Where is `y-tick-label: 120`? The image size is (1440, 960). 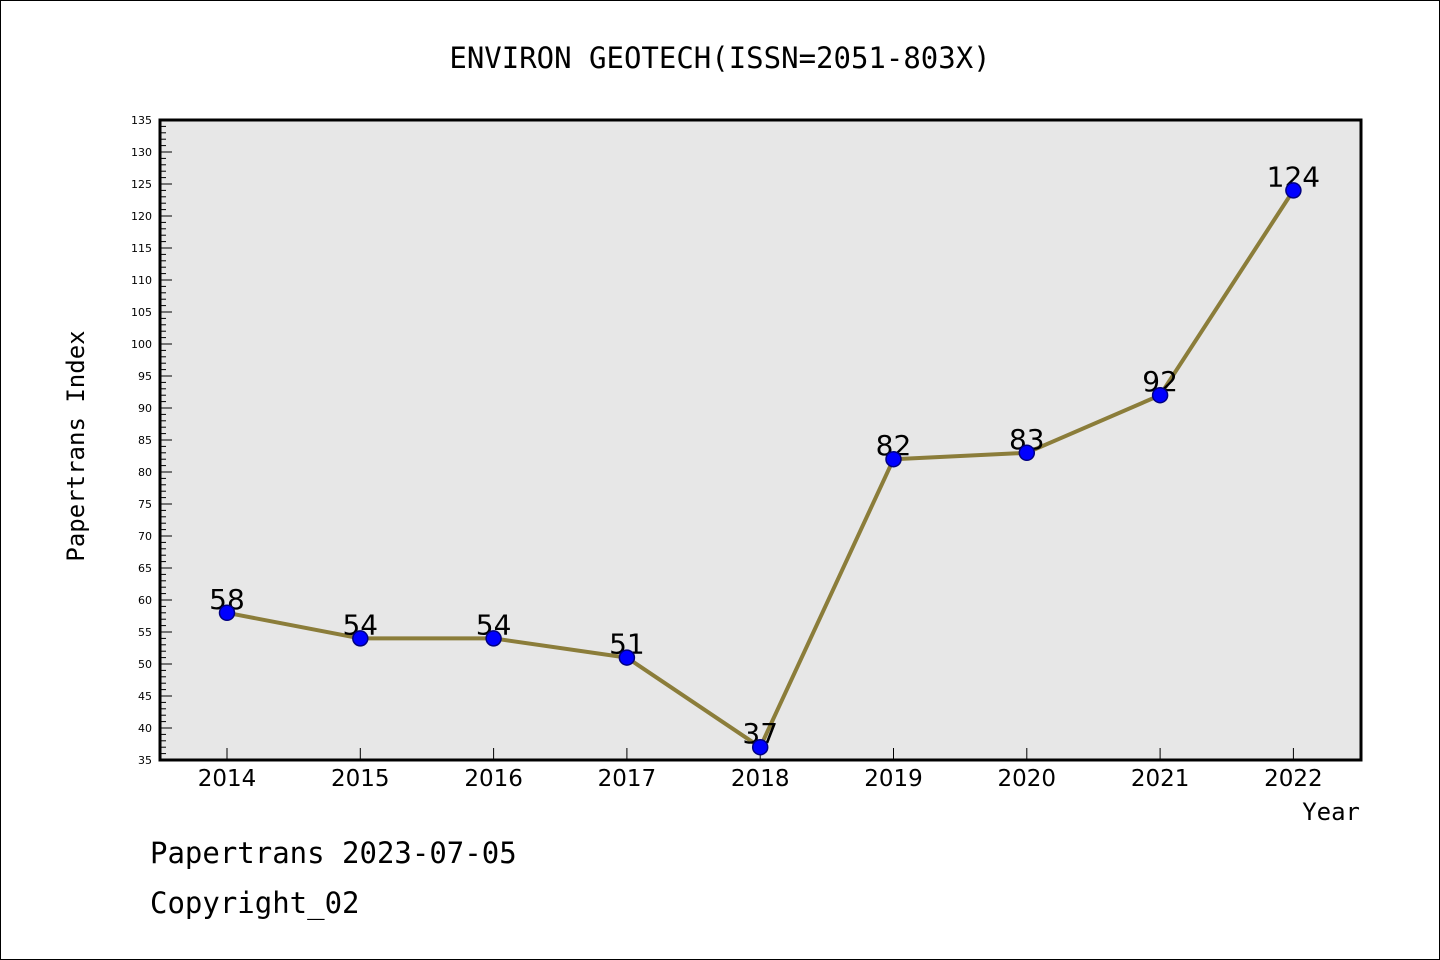 y-tick-label: 120 is located at coordinates (141, 216).